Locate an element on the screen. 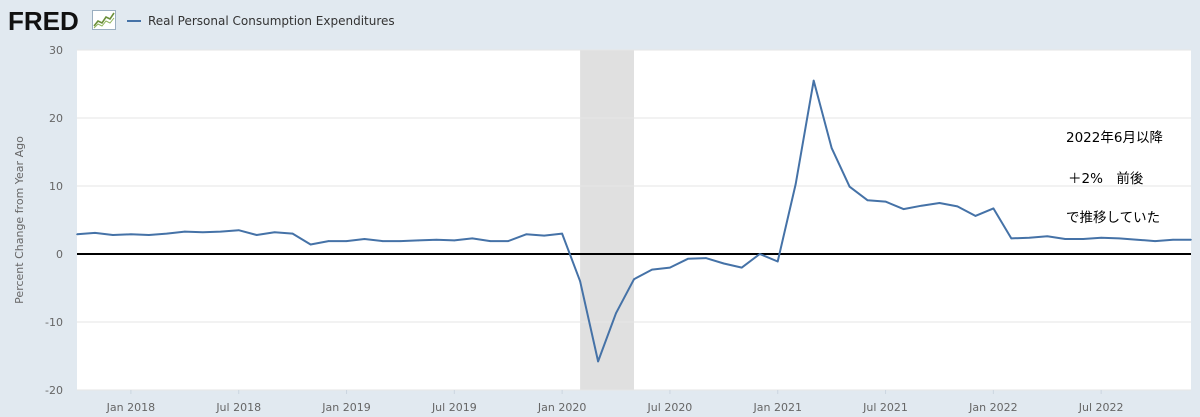 The image size is (1200, 417). recession-shading-layer is located at coordinates (607, 220).